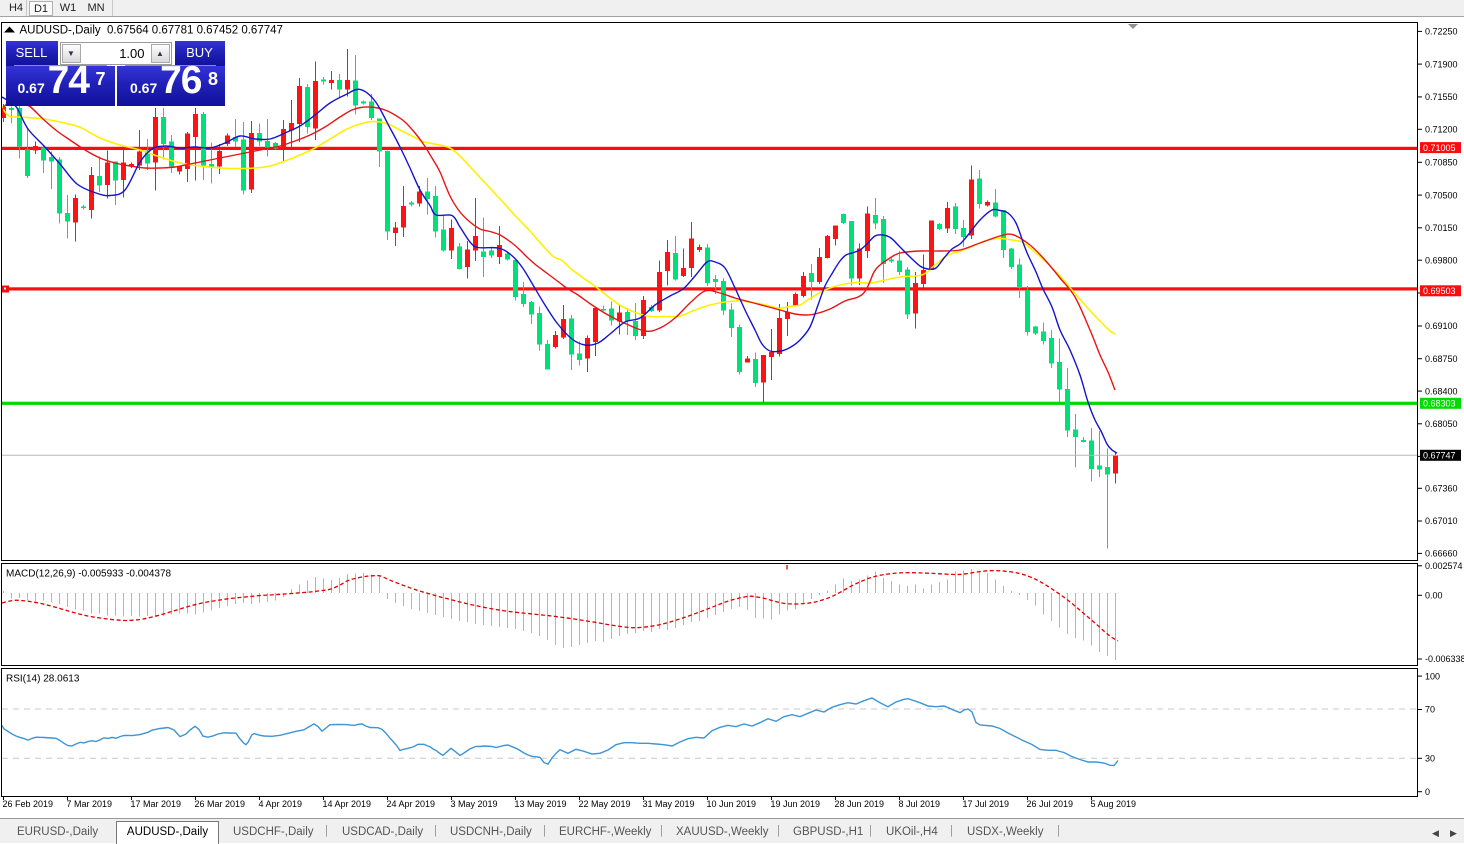  What do you see at coordinates (1441, 391) in the screenshot?
I see `svg-text: 0.68400` at bounding box center [1441, 391].